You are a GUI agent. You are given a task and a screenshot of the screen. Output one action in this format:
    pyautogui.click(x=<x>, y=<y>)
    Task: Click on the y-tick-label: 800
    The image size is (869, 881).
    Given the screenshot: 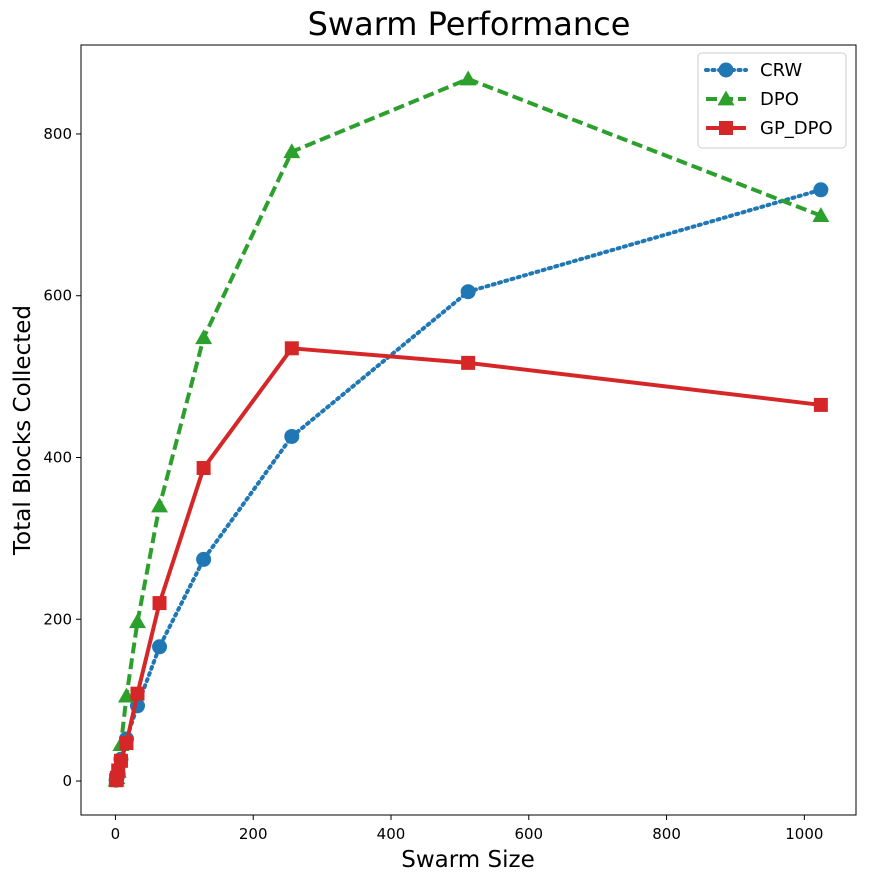 What is the action you would take?
    pyautogui.click(x=57, y=134)
    